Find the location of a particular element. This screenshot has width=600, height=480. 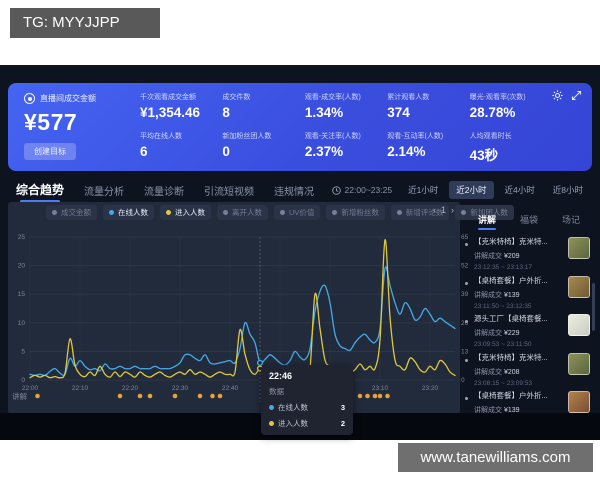

legend-label: 离开人数 is located at coordinates (247, 212).